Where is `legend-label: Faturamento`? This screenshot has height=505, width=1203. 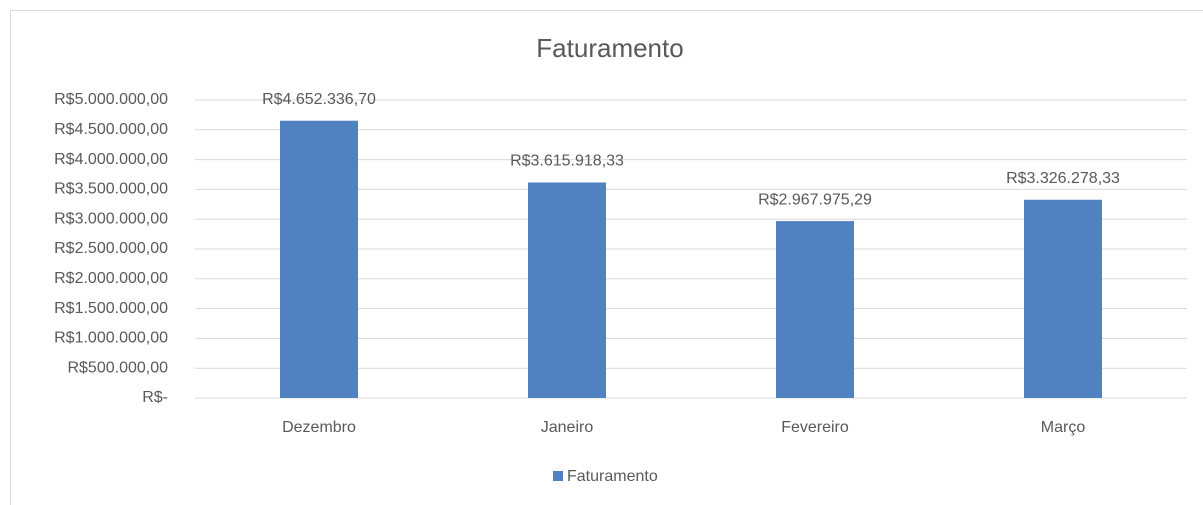 legend-label: Faturamento is located at coordinates (612, 476).